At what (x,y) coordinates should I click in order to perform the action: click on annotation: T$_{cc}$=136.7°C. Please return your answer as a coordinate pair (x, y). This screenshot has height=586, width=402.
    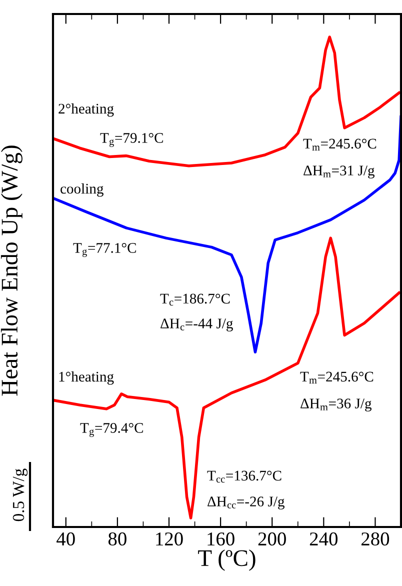
    Looking at the image, I should click on (244, 476).